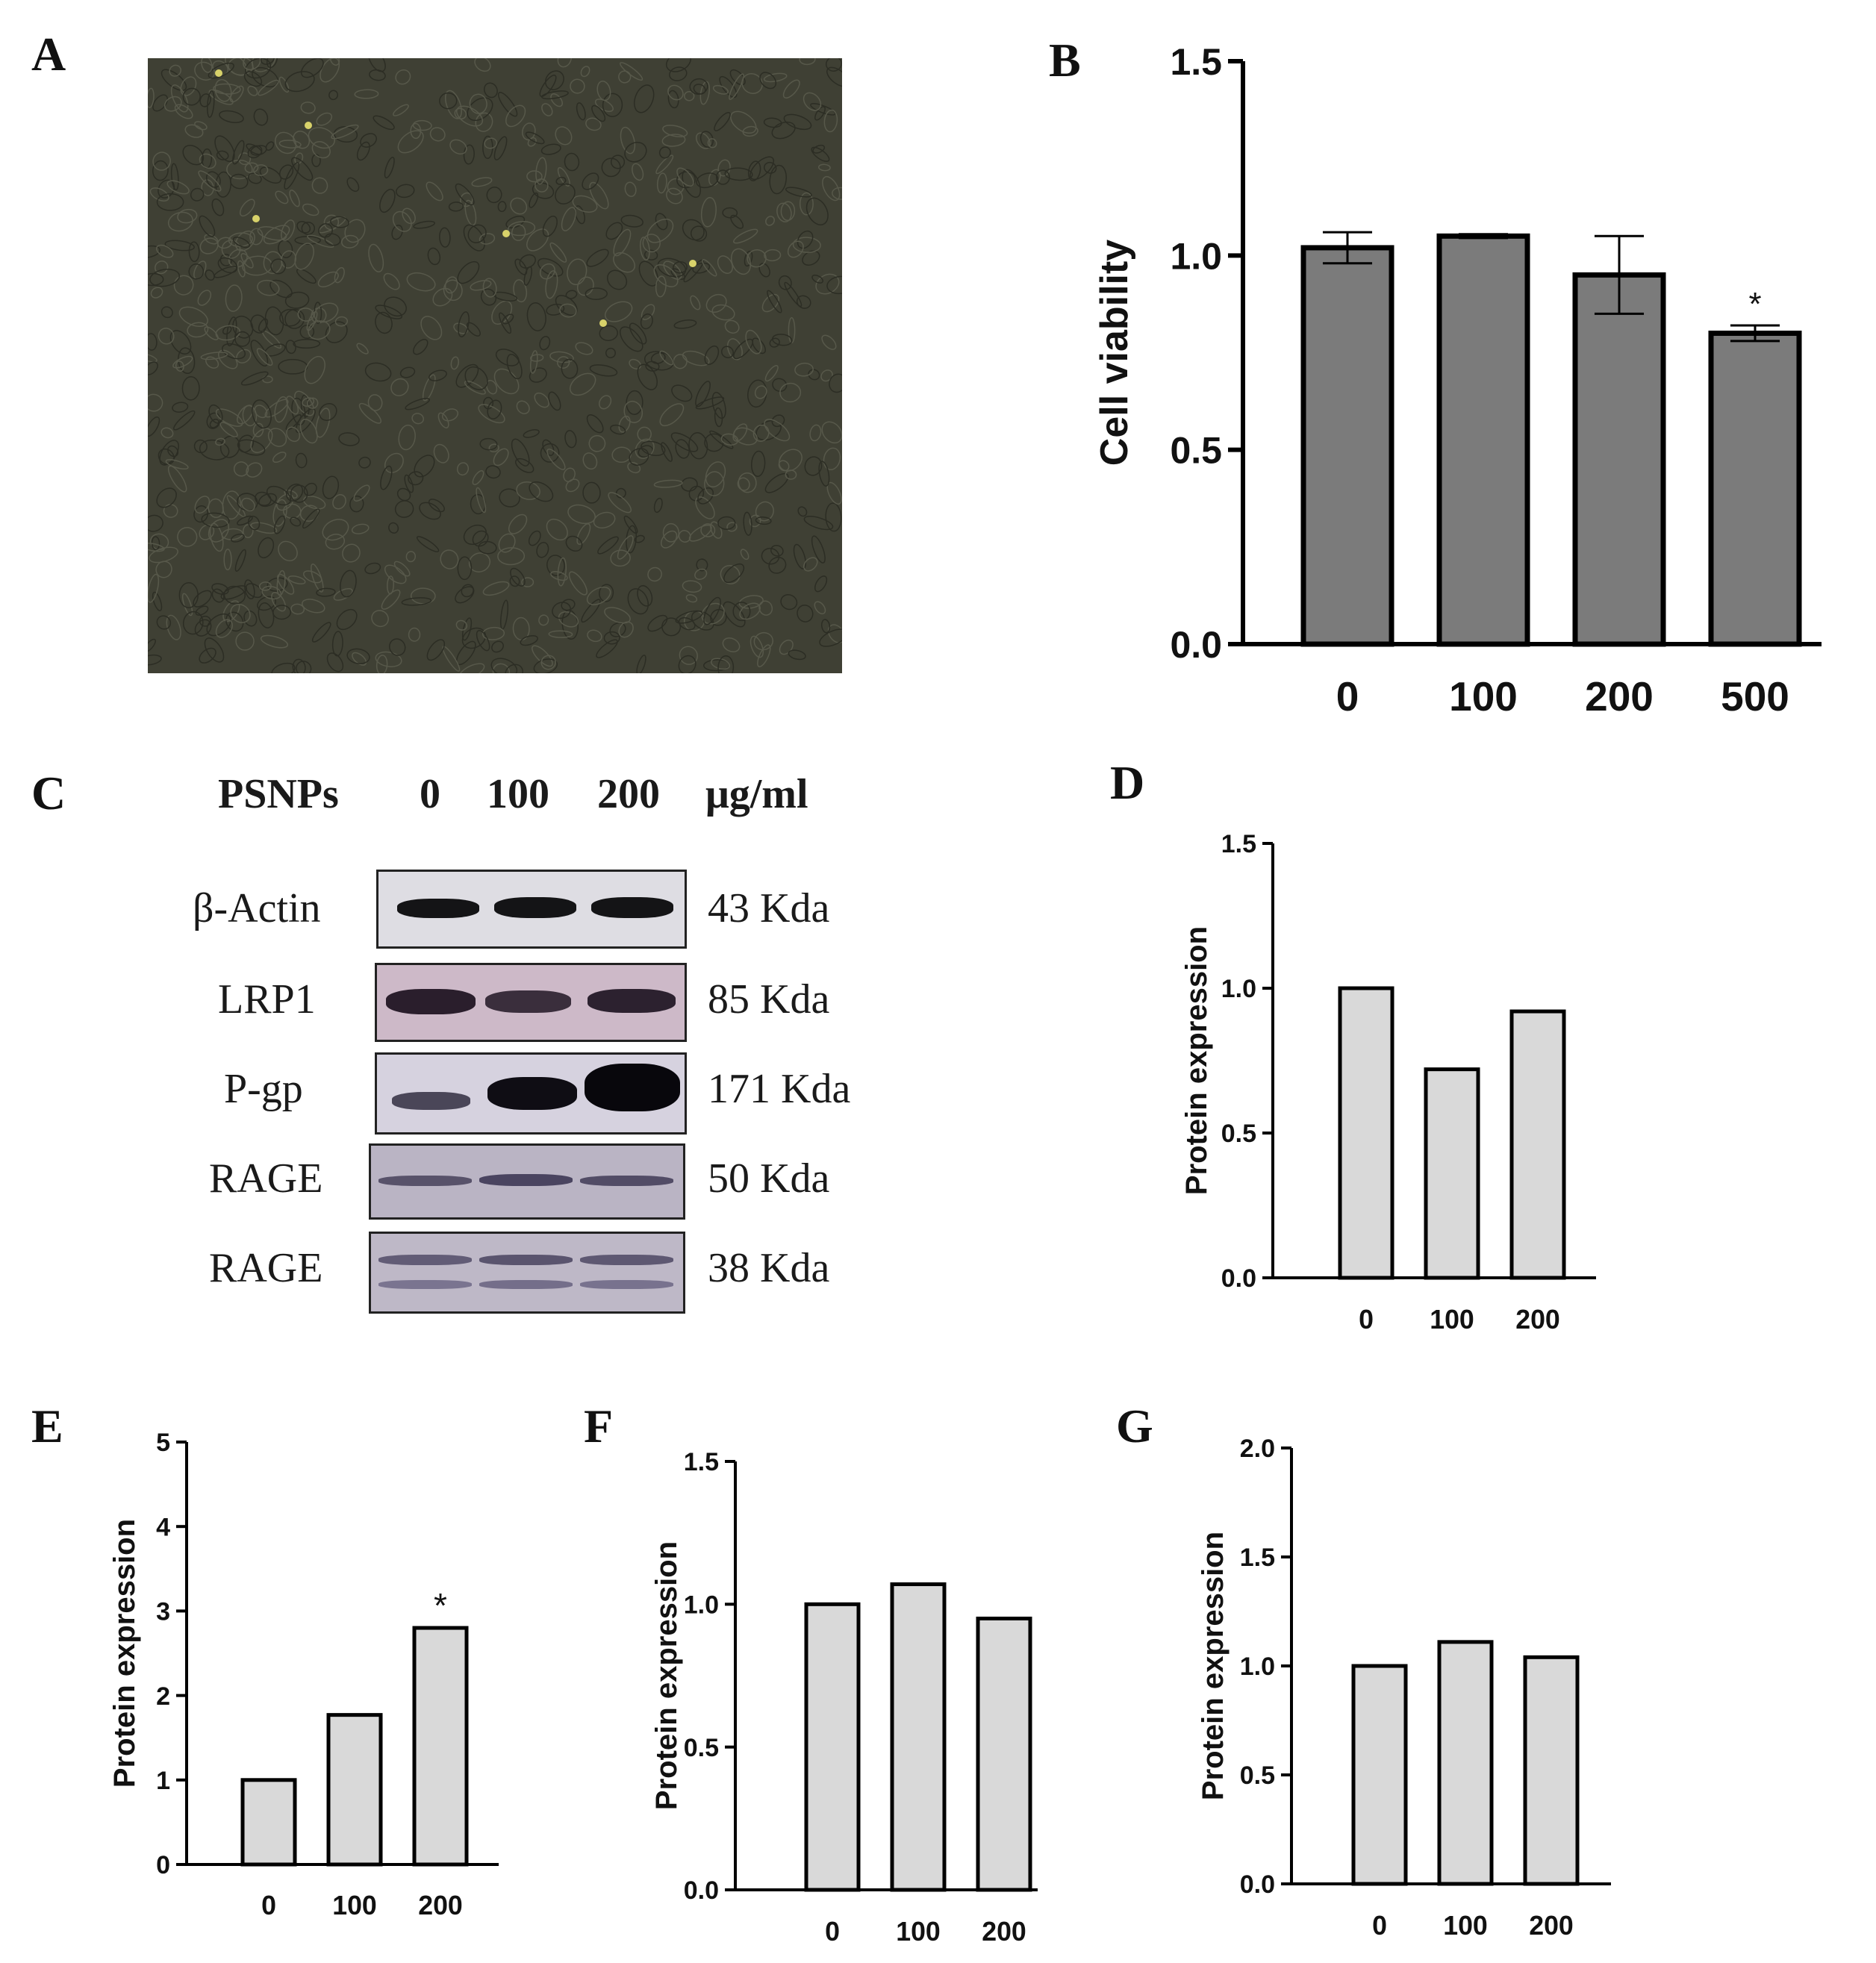  What do you see at coordinates (266, 1268) in the screenshot?
I see `protein-label-rage-38: RAGE` at bounding box center [266, 1268].